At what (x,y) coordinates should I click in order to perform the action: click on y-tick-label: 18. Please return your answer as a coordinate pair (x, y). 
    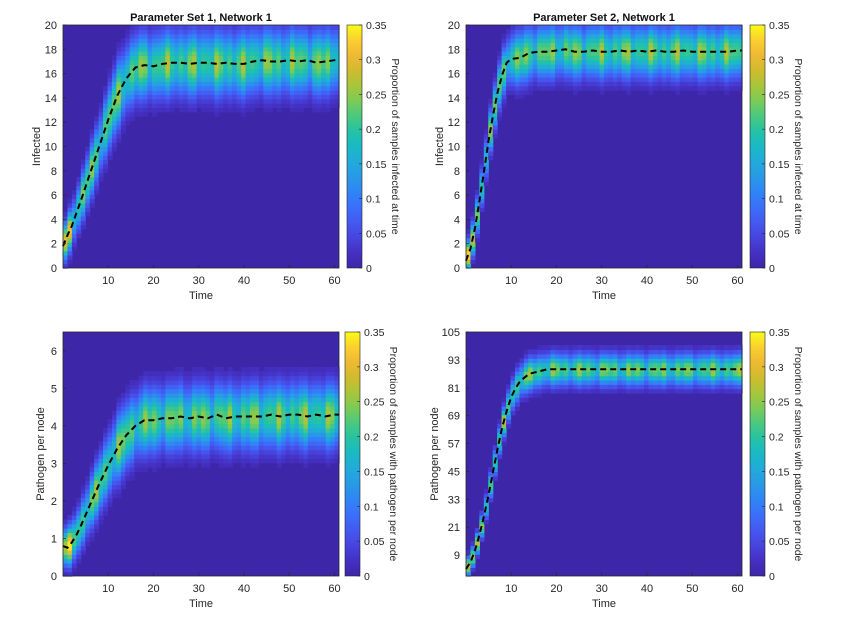
    Looking at the image, I should click on (51, 50).